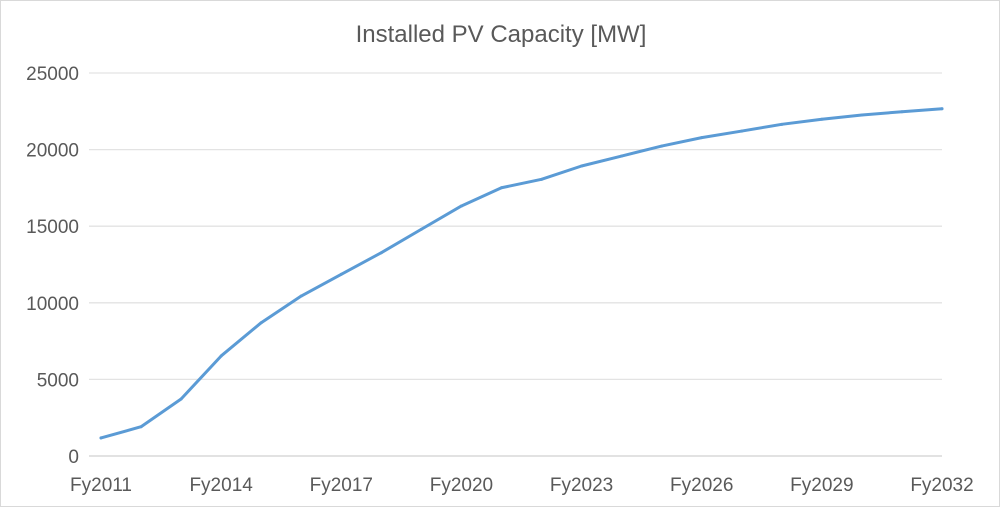  Describe the element at coordinates (52, 151) in the screenshot. I see `y-tick-label: 20000` at that location.